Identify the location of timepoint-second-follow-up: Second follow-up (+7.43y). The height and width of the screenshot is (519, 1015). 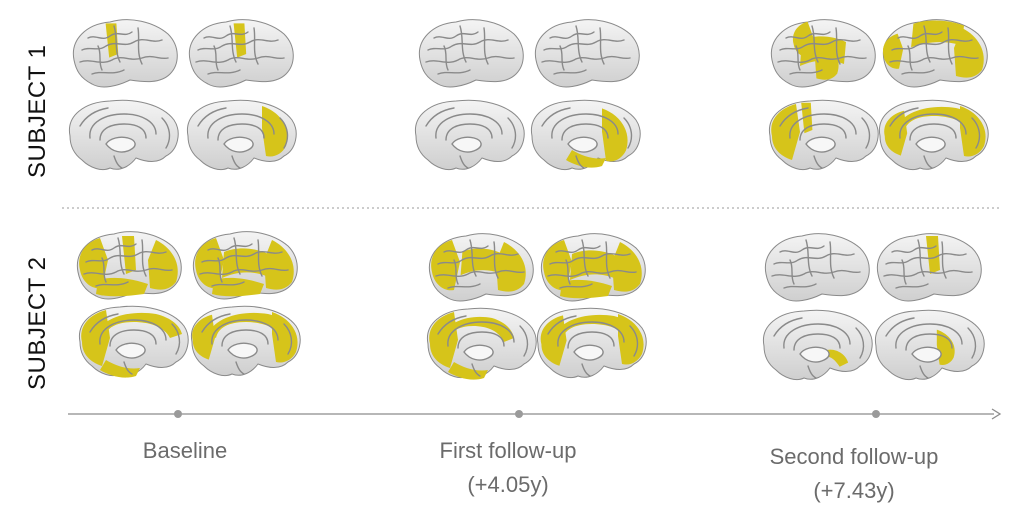
(854, 474).